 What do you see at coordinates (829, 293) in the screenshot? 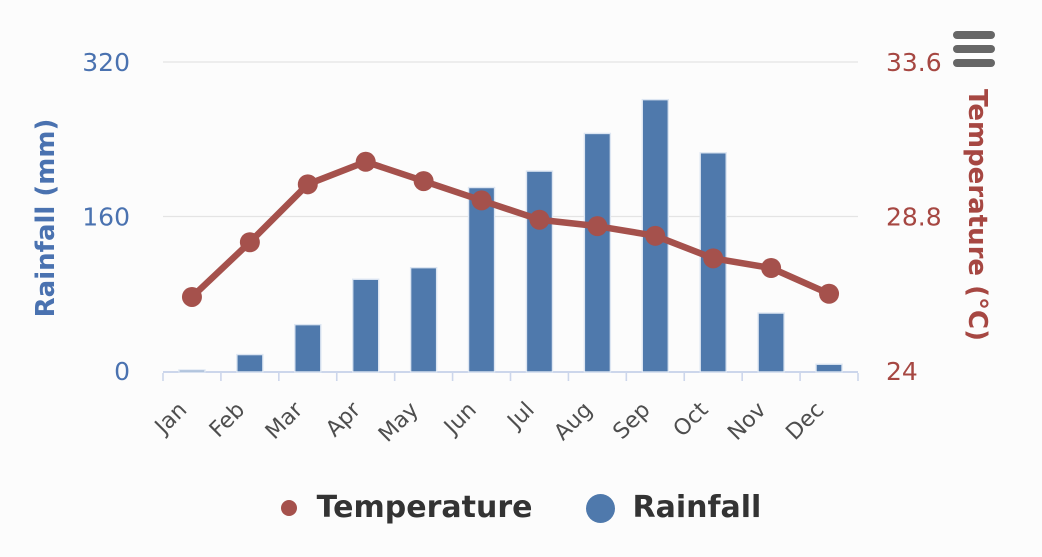
I see `point-dec` at bounding box center [829, 293].